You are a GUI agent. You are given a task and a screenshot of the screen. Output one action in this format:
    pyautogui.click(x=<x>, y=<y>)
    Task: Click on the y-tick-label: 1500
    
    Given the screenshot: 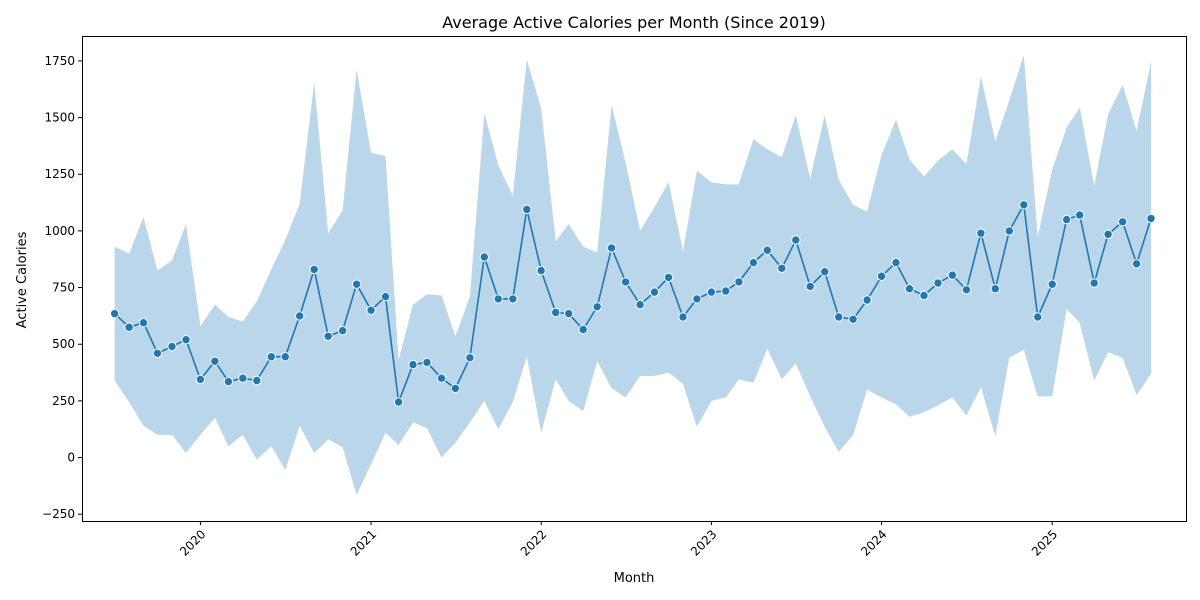 What is the action you would take?
    pyautogui.click(x=59, y=118)
    